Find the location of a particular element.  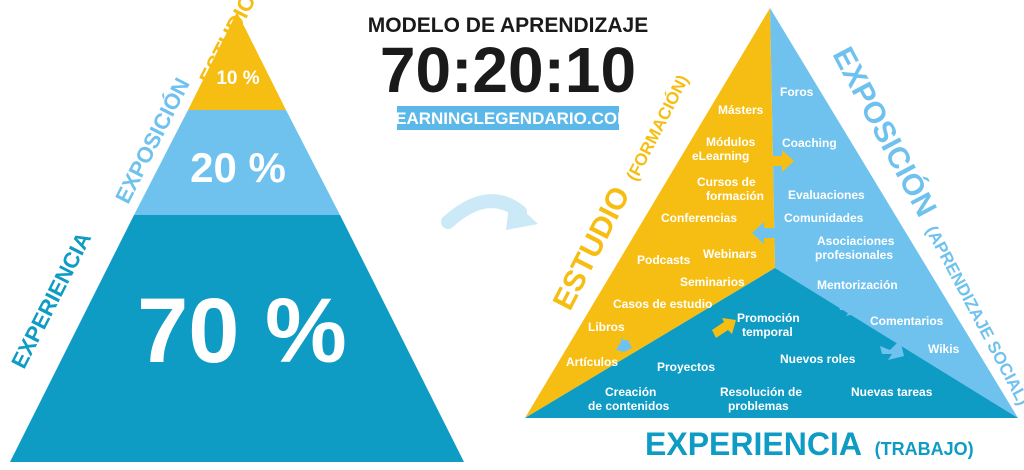

item-problemas: problemas is located at coordinates (758, 406).